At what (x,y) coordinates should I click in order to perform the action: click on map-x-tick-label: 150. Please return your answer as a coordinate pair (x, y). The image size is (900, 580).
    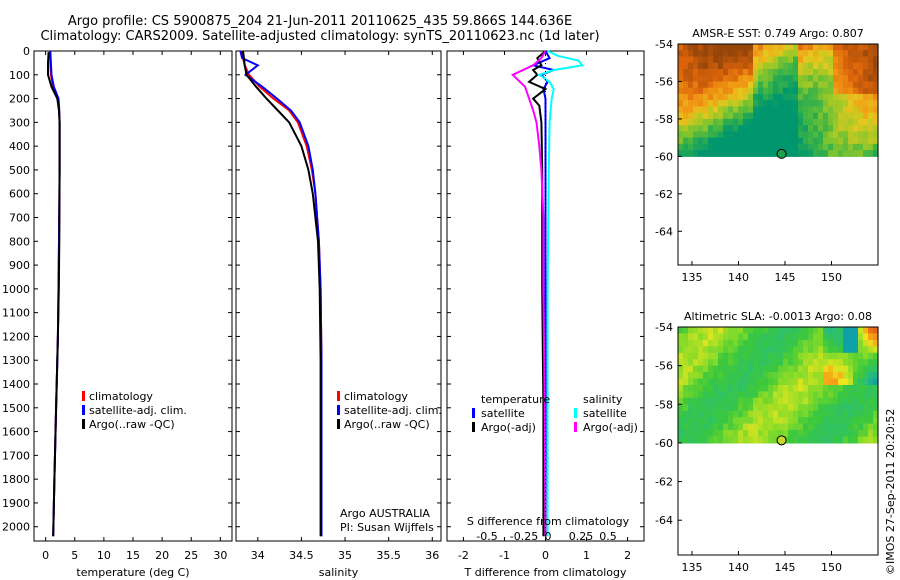
    Looking at the image, I should click on (831, 567).